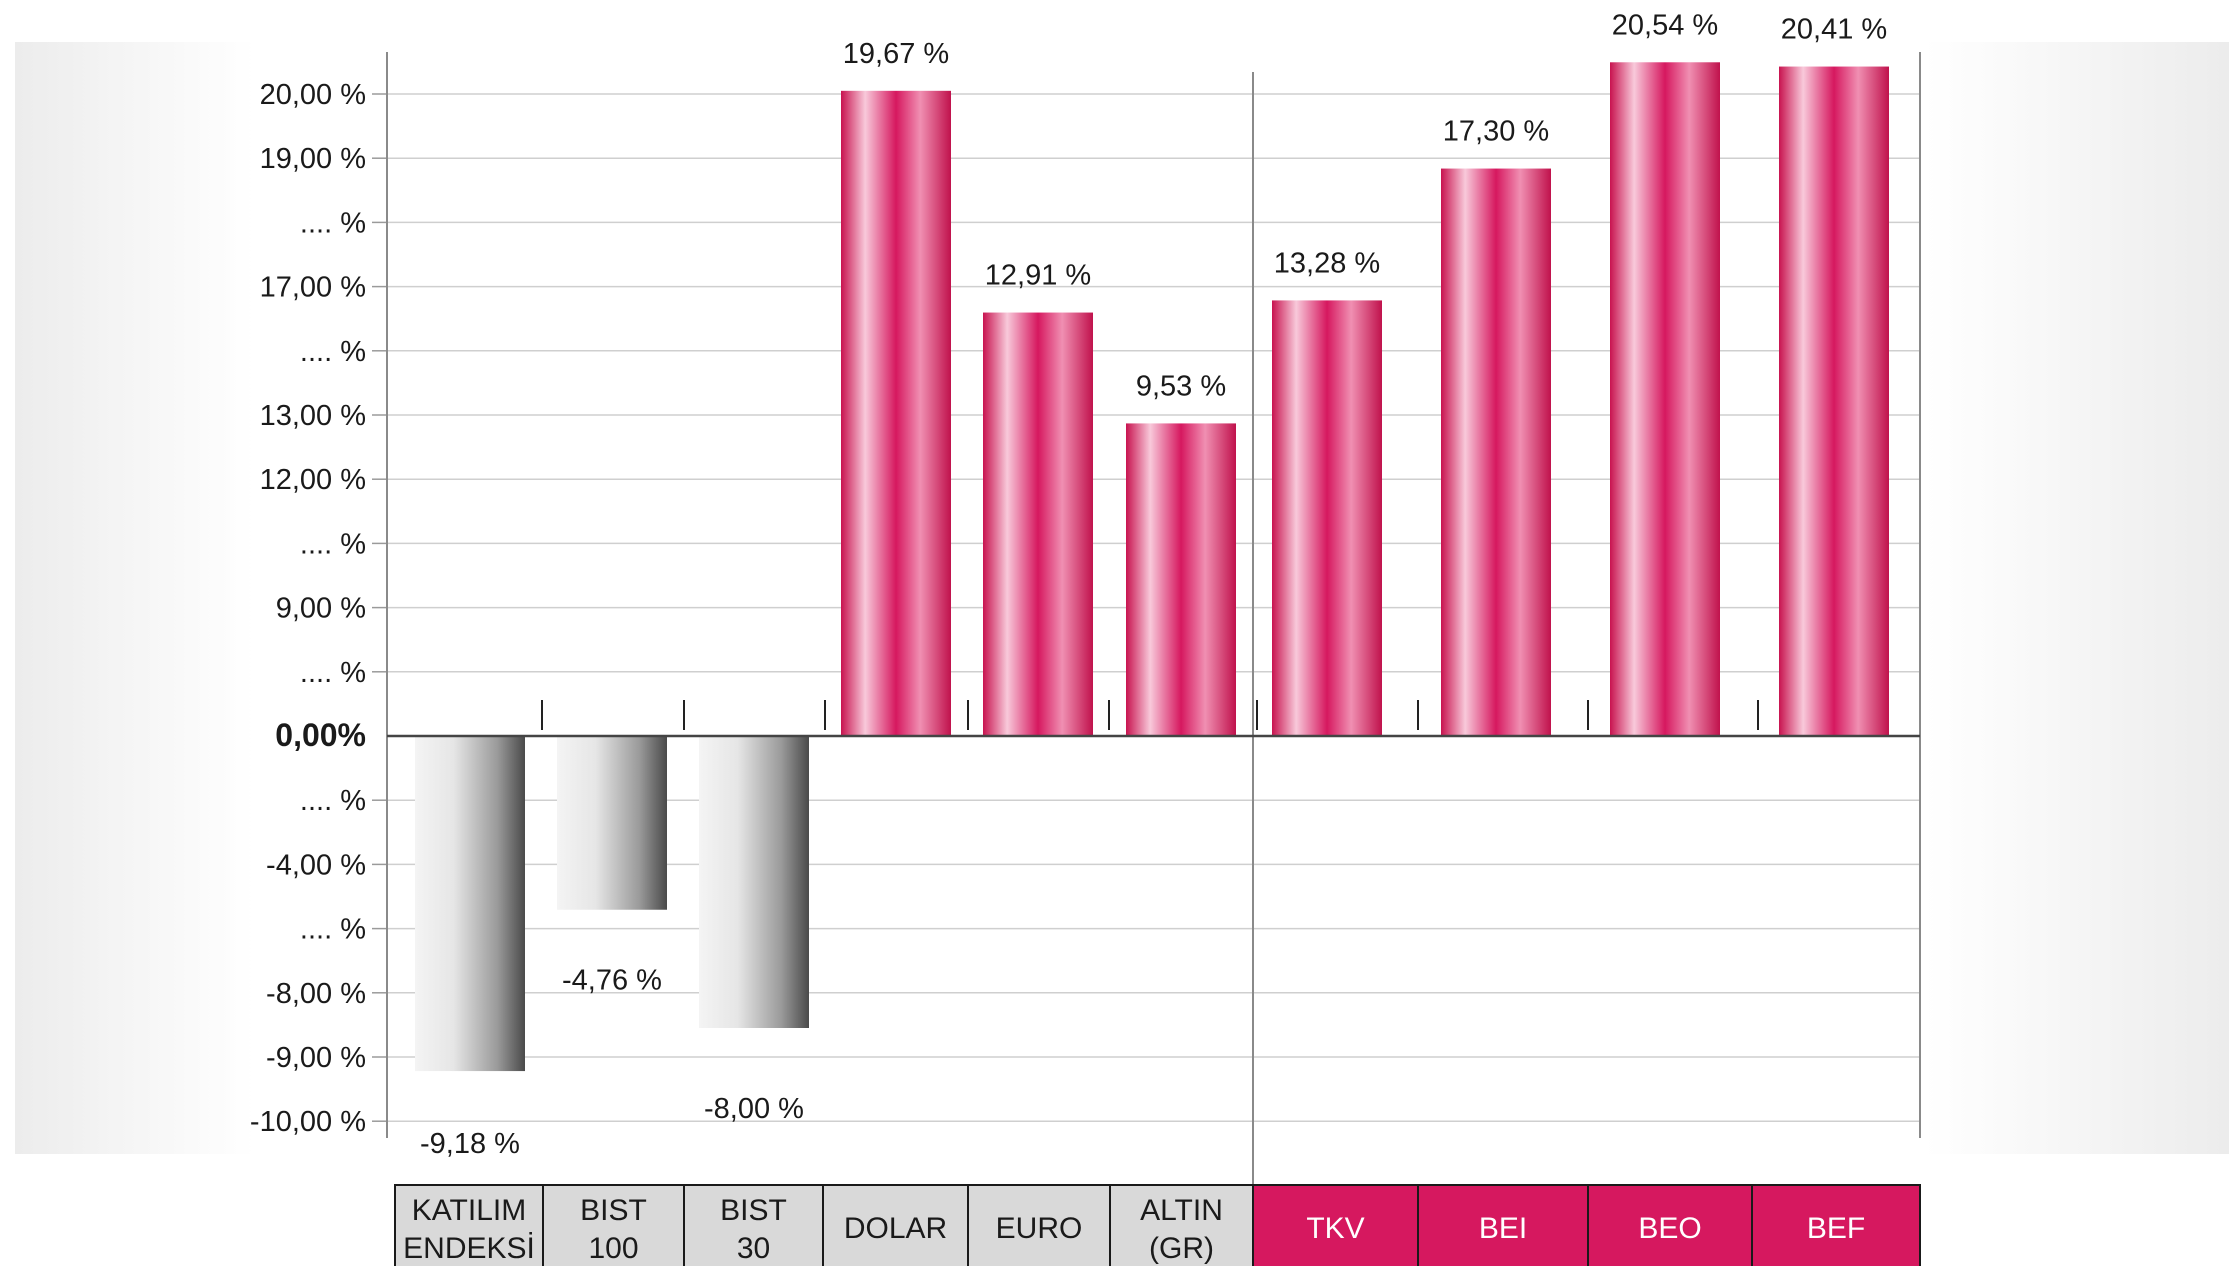 This screenshot has width=2229, height=1266. I want to click on category-label-line: BEF, so click(1836, 1228).